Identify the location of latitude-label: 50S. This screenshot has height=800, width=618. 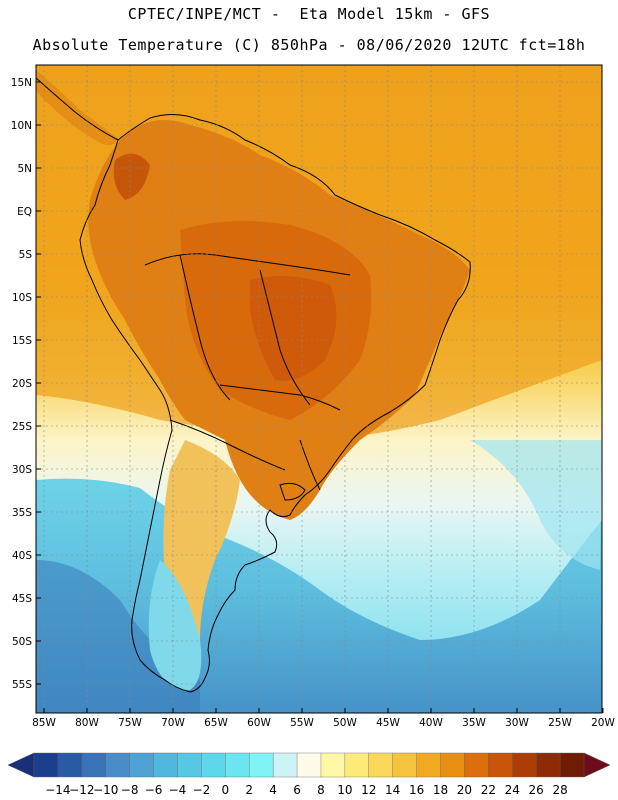
(22, 642).